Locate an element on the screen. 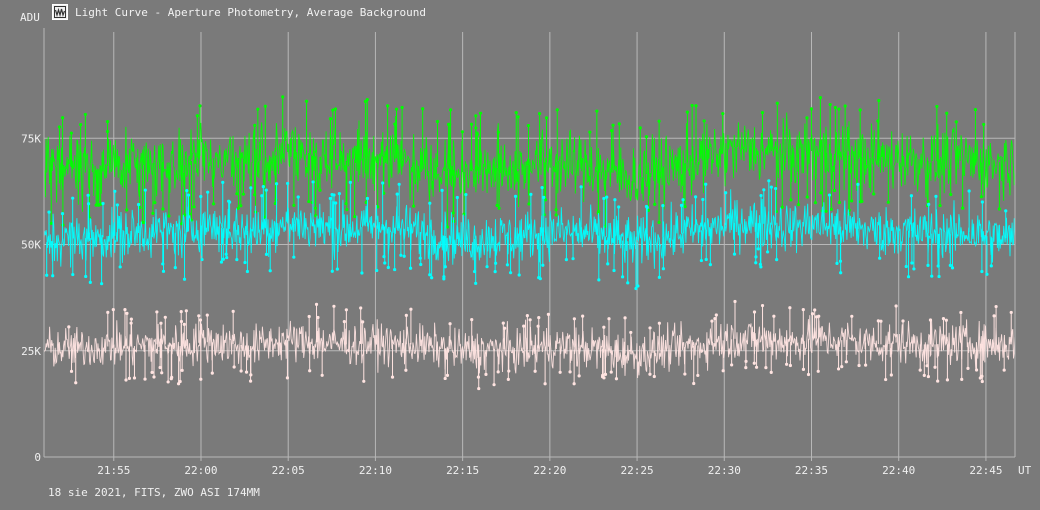 Image resolution: width=1040 pixels, height=510 pixels. series-trace is located at coordinates (529, 347).